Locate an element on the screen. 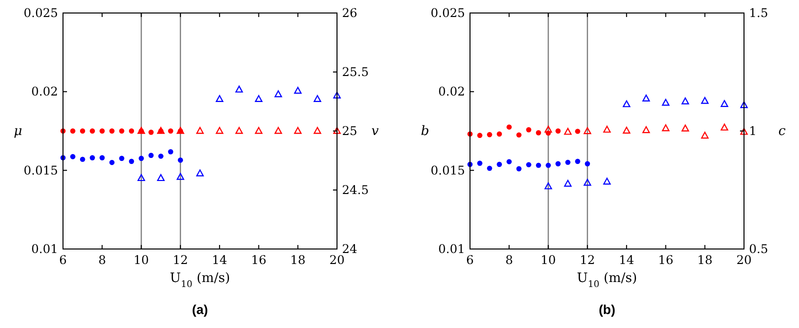  y2-tick-label: 0.5 is located at coordinates (758, 249).